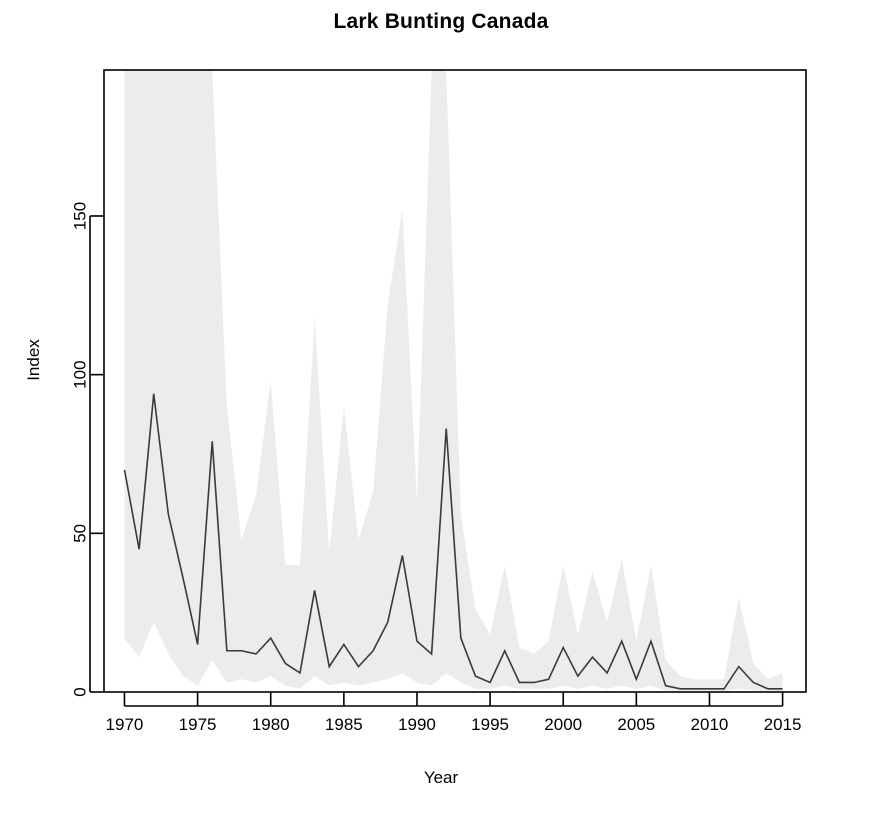 The image size is (882, 819). Describe the element at coordinates (33, 360) in the screenshot. I see `y-axis-title: Index` at that location.